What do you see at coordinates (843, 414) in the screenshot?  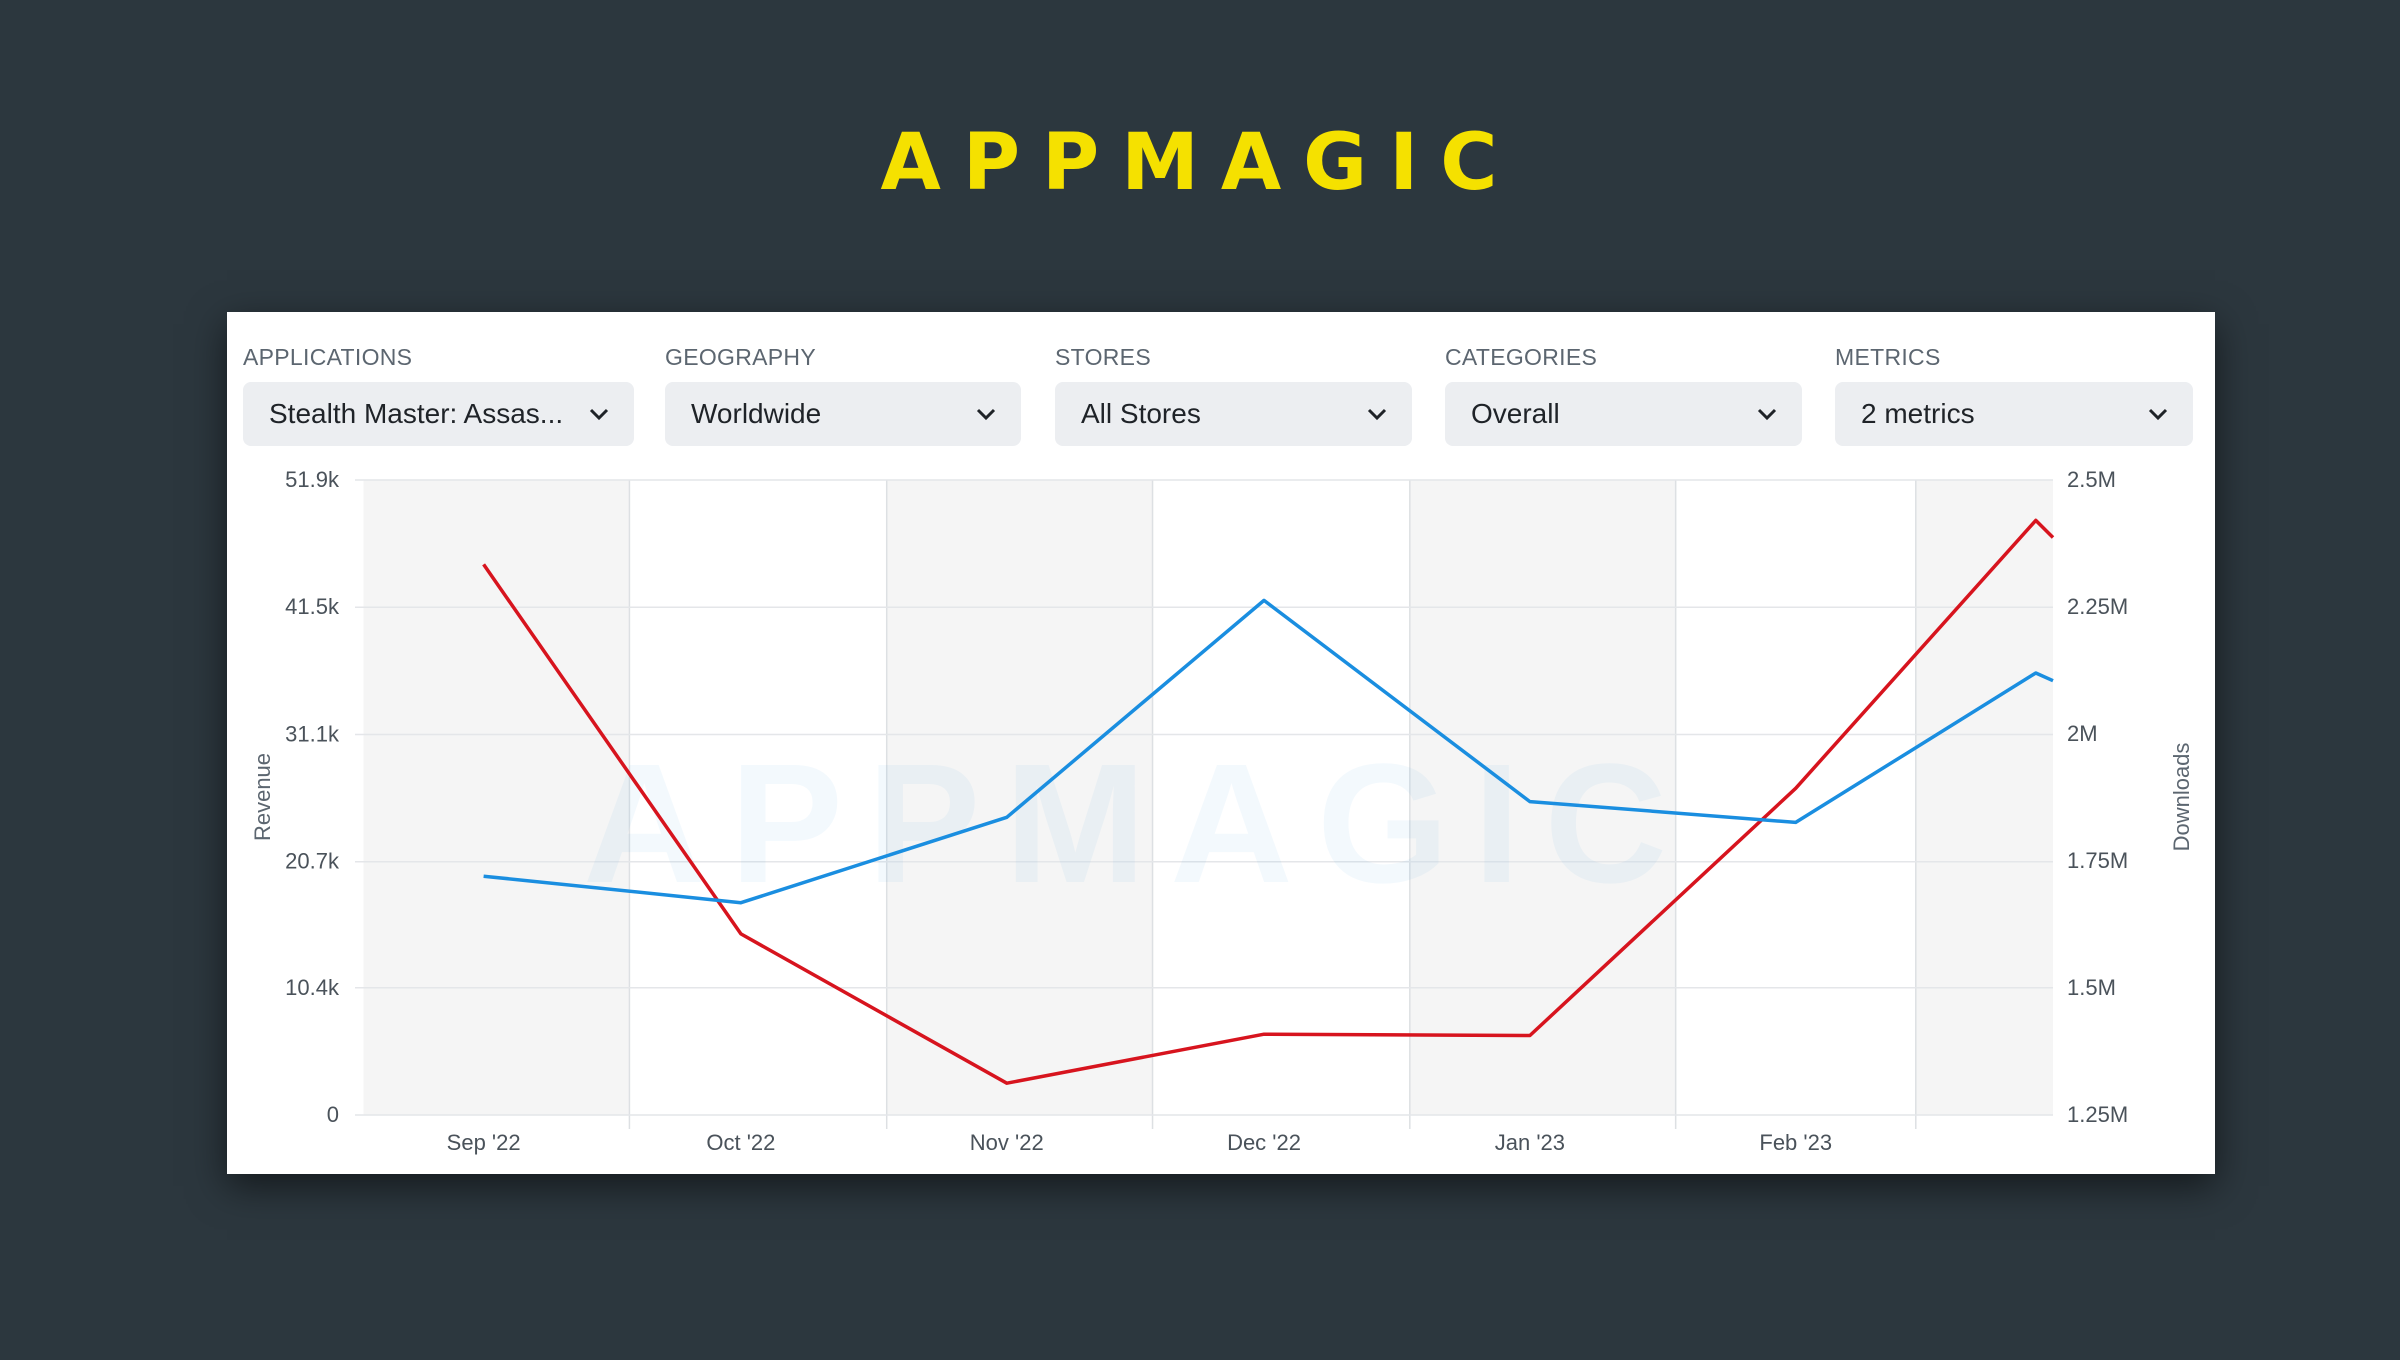 I see `geography-dropdown: Worldwide` at bounding box center [843, 414].